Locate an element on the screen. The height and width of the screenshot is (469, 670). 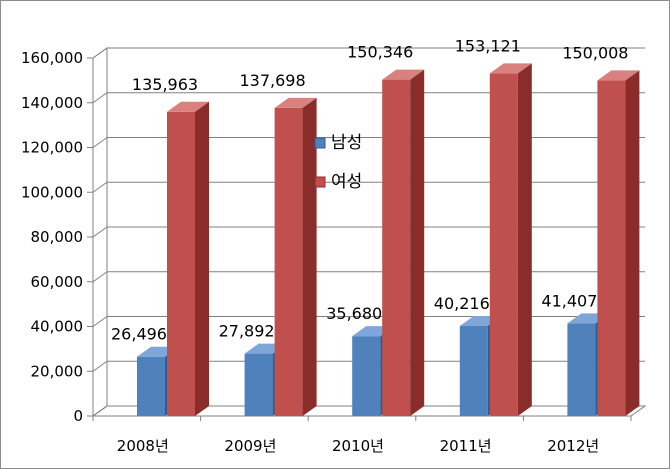
x-tick-label: 2011년 is located at coordinates (466, 446).